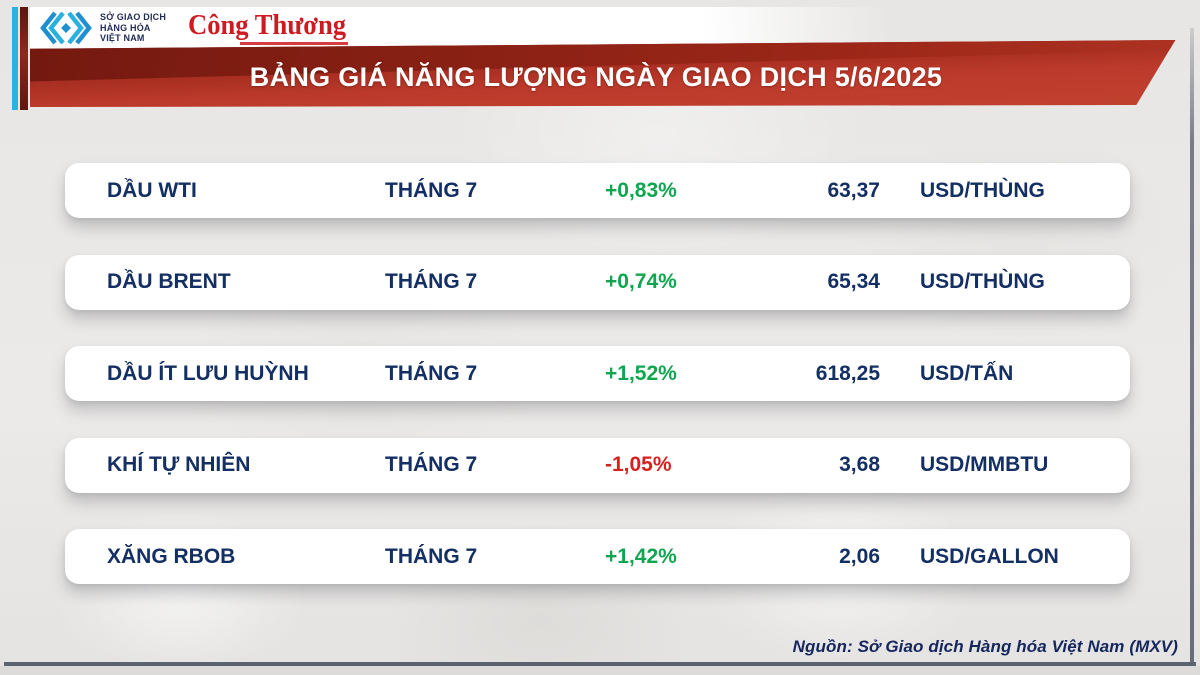 This screenshot has width=1200, height=675. What do you see at coordinates (638, 464) in the screenshot?
I see `change-percent: -1,05%` at bounding box center [638, 464].